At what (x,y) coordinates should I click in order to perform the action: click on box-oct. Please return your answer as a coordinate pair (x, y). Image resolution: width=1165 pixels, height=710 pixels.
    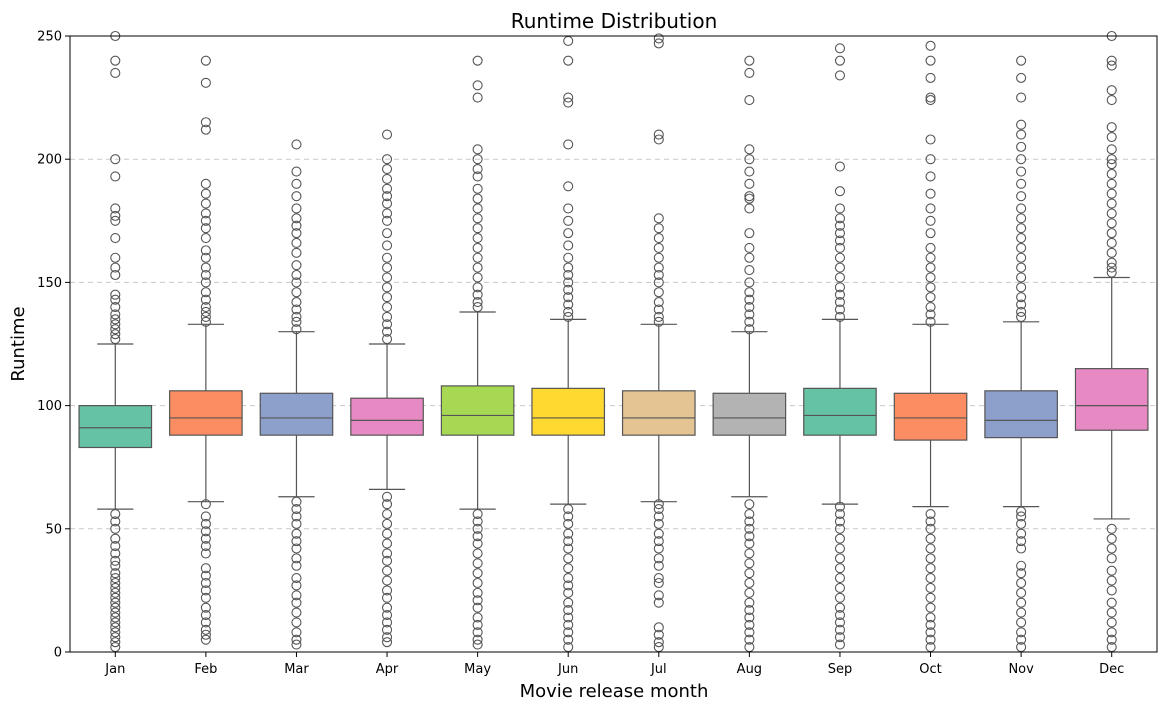
    Looking at the image, I should click on (930, 346).